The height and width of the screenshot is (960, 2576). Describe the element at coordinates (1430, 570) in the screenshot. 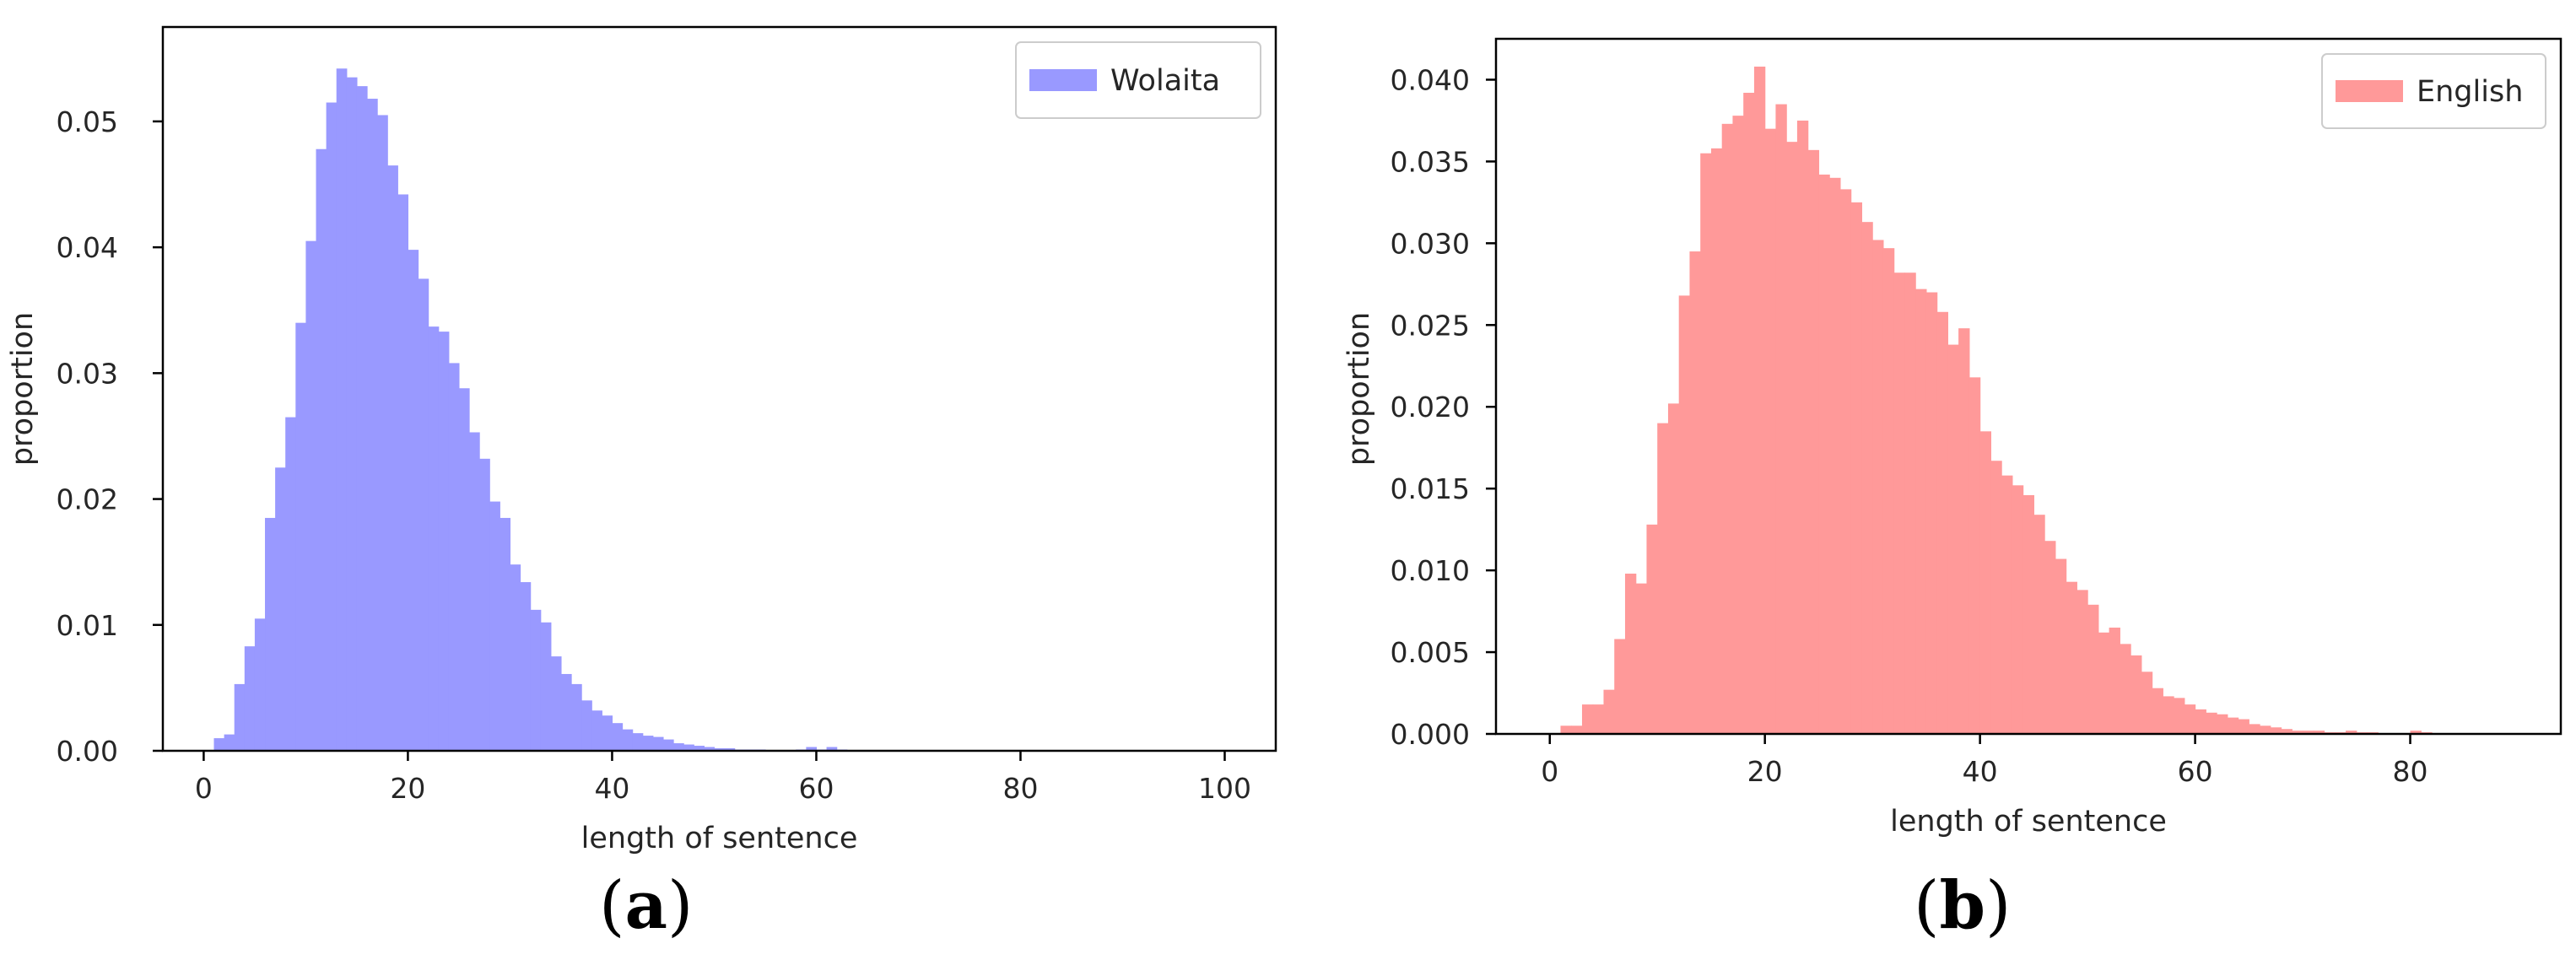

I see `y-tick-label: 0.010` at that location.